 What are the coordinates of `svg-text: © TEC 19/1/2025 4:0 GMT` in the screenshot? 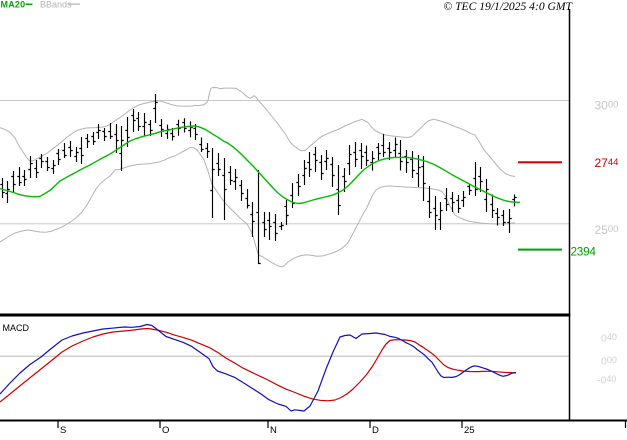 It's located at (508, 6).